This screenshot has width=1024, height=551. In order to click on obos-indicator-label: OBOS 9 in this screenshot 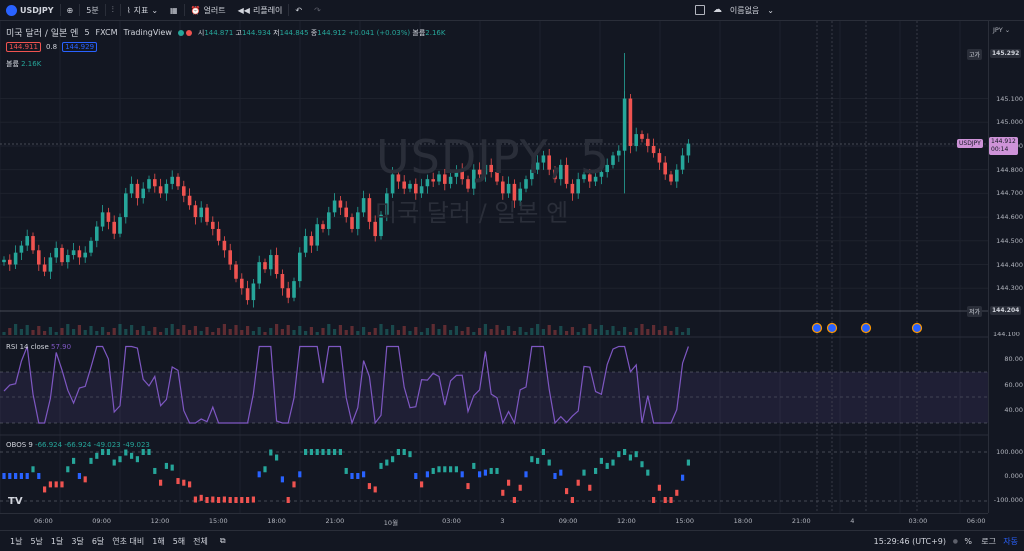, I will do `click(19, 445)`.